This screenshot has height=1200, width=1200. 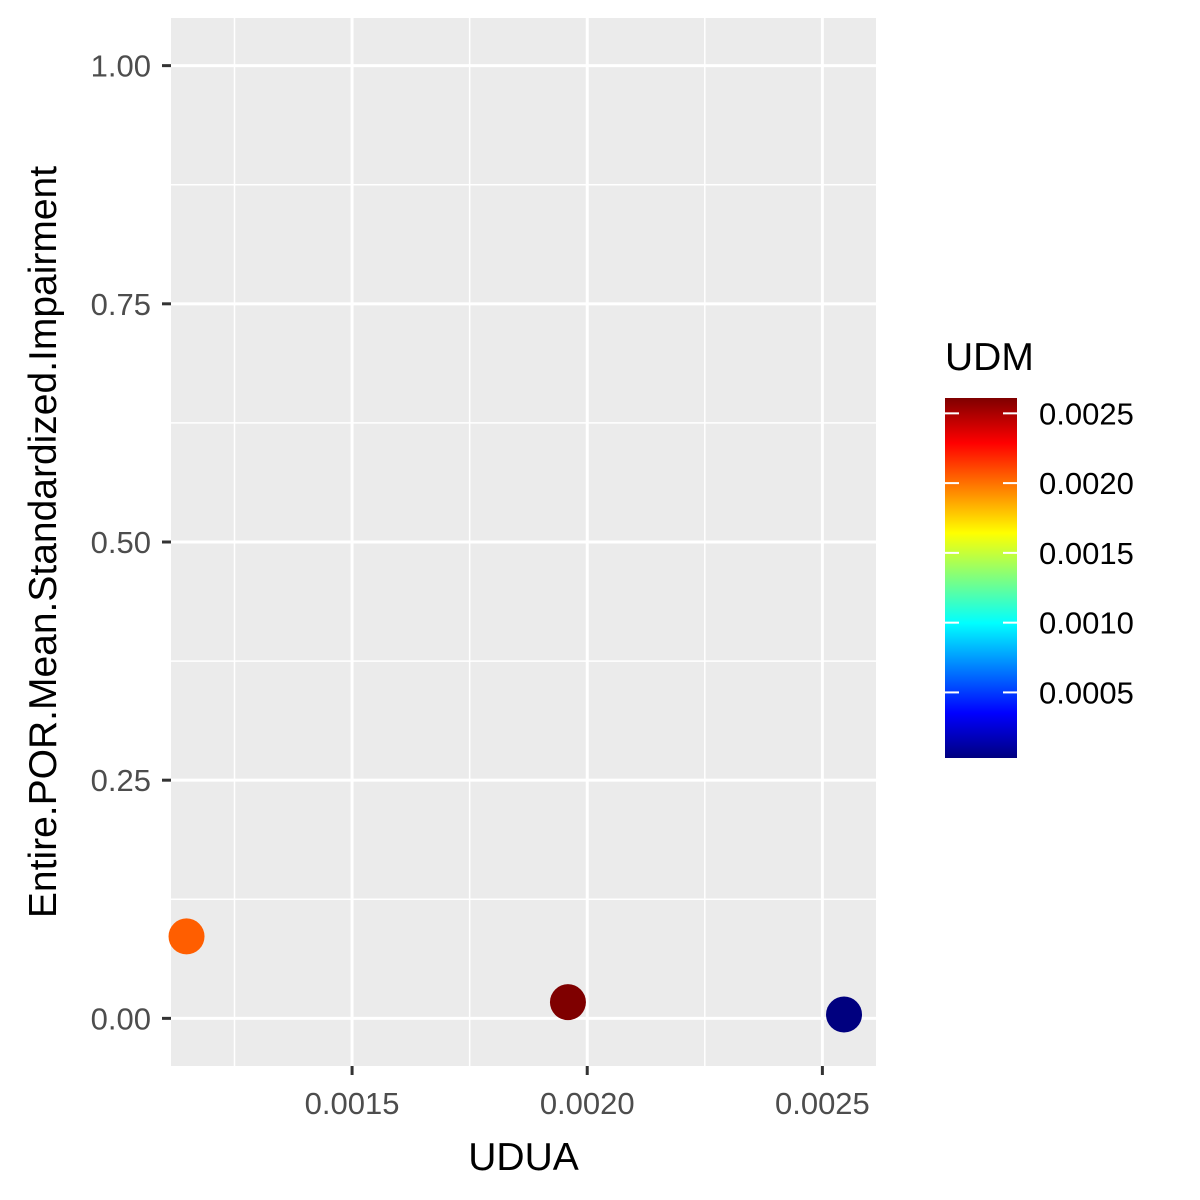 What do you see at coordinates (587, 1103) in the screenshot?
I see `x-tick-label: 0.0020` at bounding box center [587, 1103].